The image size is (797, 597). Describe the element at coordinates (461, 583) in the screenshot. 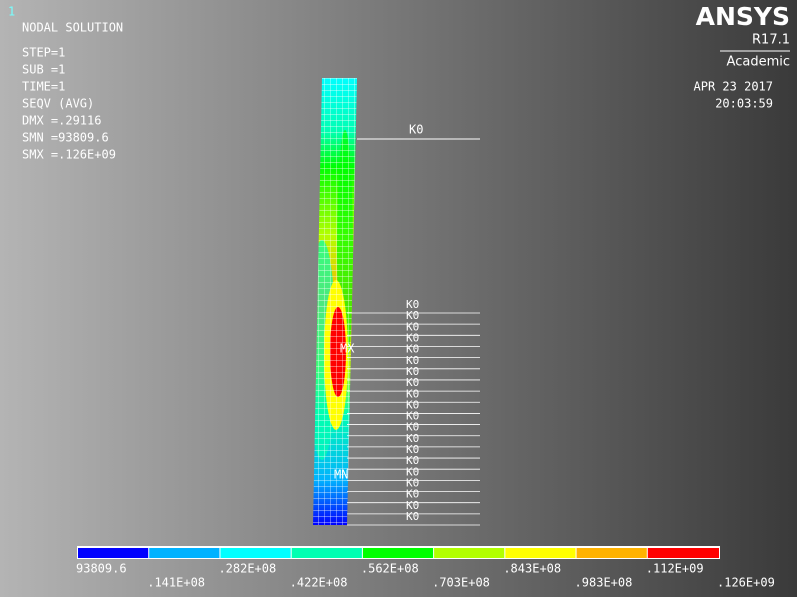

I see `legend-label: .703E+08` at that location.